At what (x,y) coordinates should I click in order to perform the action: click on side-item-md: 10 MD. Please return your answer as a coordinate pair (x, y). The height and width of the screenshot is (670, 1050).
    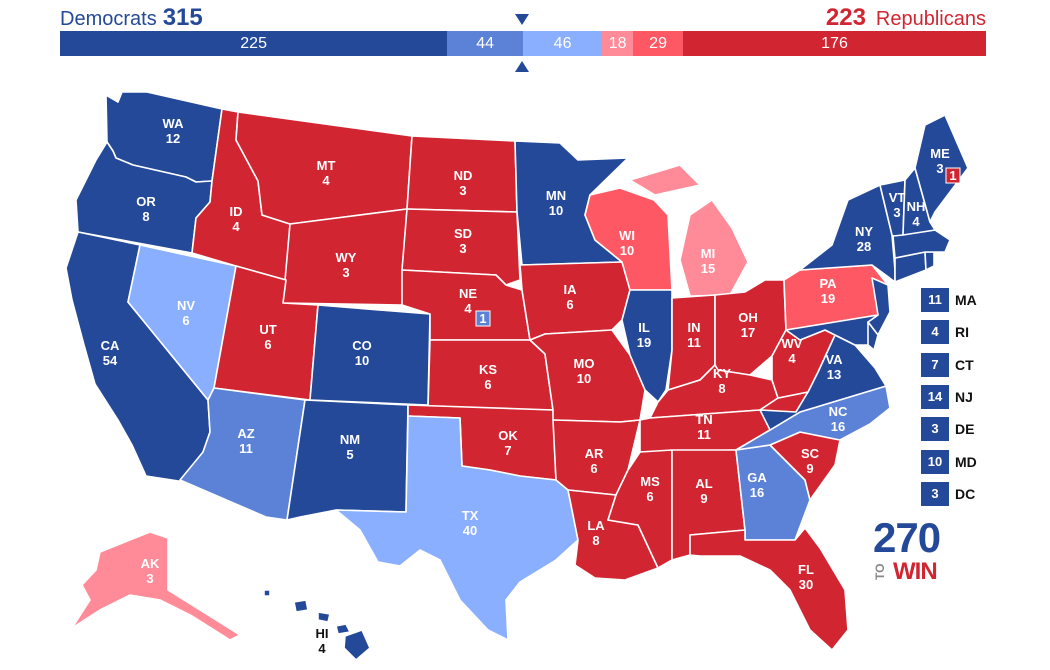
    Looking at the image, I should click on (949, 461).